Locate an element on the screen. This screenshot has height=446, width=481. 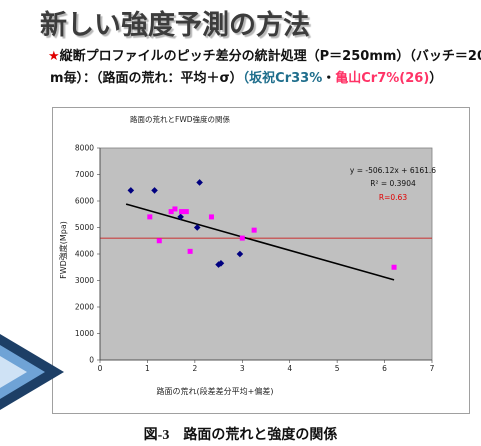
x-tick-label: 7 is located at coordinates (432, 368).